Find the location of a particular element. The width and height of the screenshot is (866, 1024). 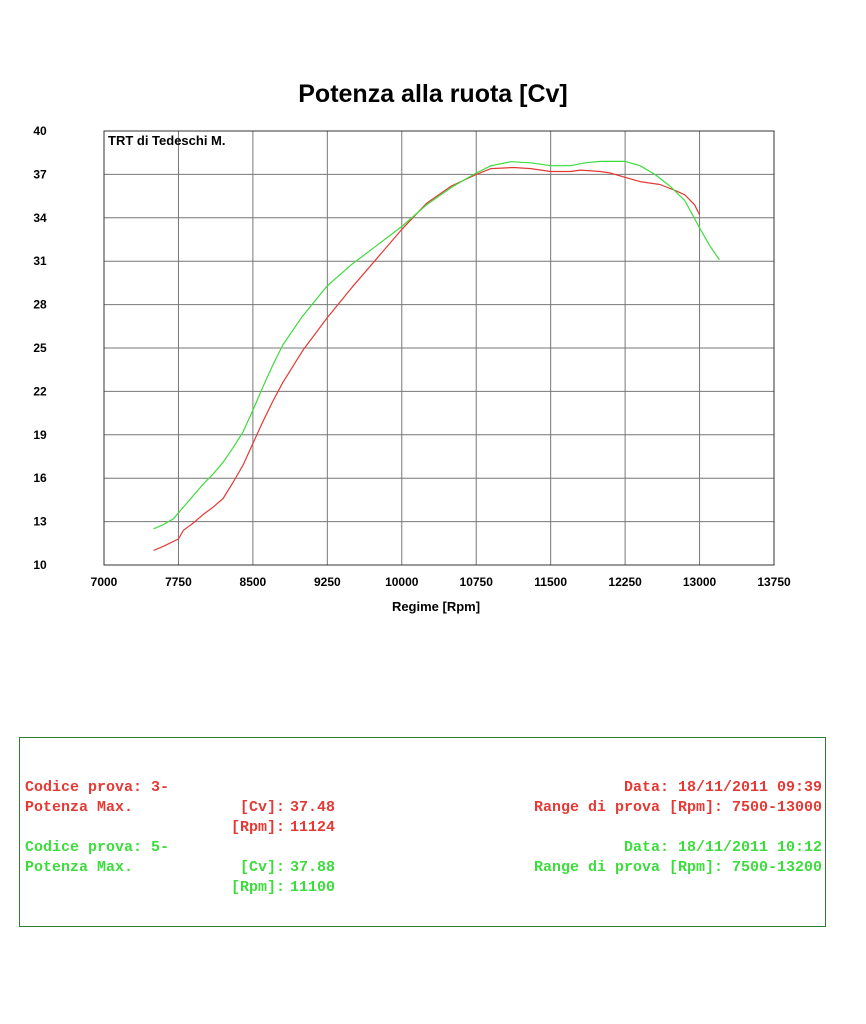

x-tick-label: 8500 is located at coordinates (253, 582).